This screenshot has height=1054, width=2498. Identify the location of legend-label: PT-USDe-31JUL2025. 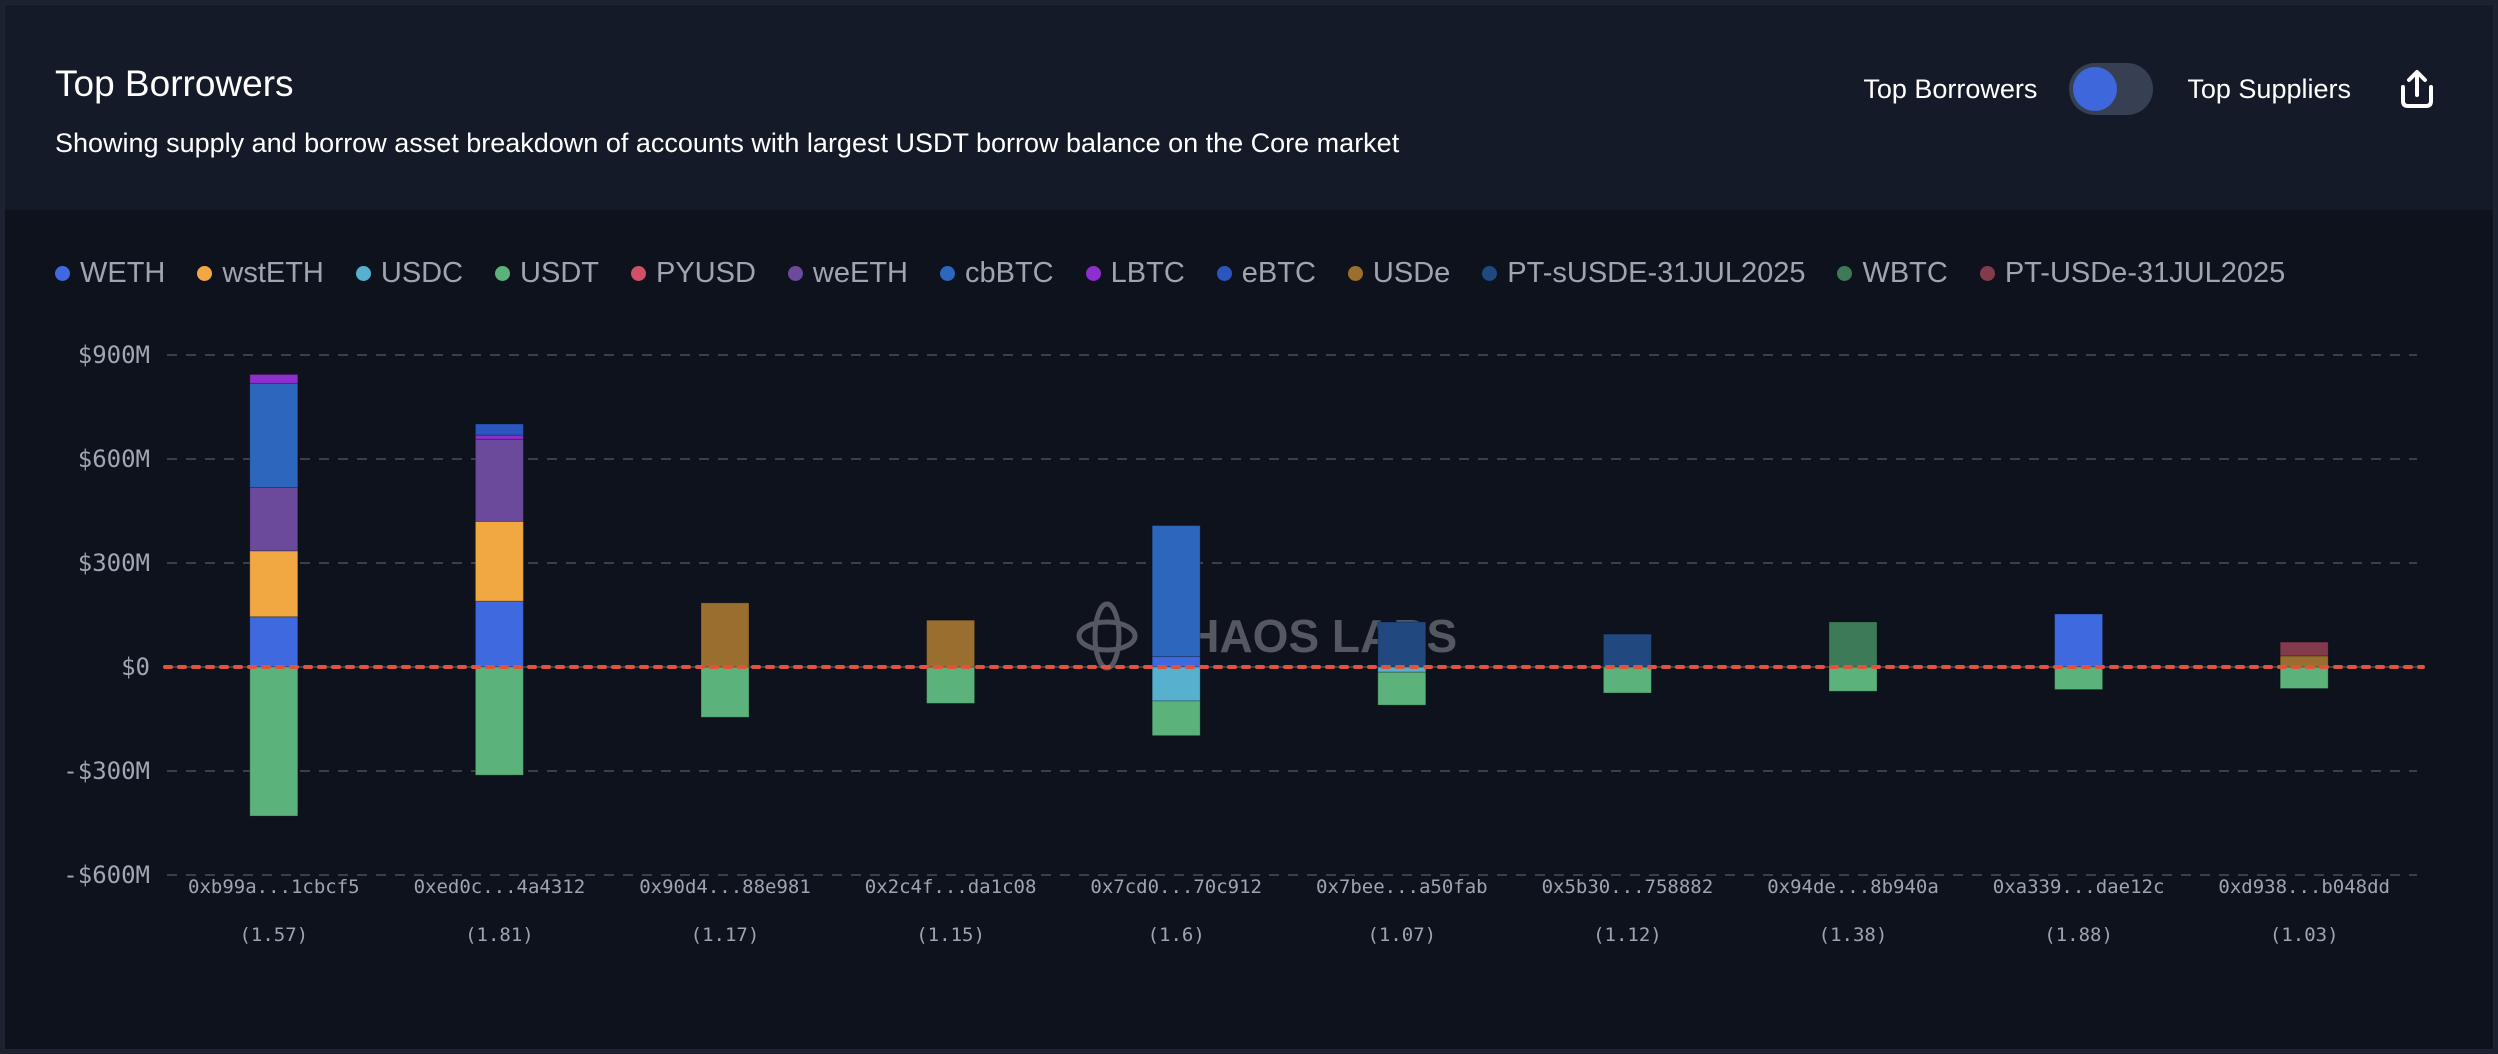
(2145, 273).